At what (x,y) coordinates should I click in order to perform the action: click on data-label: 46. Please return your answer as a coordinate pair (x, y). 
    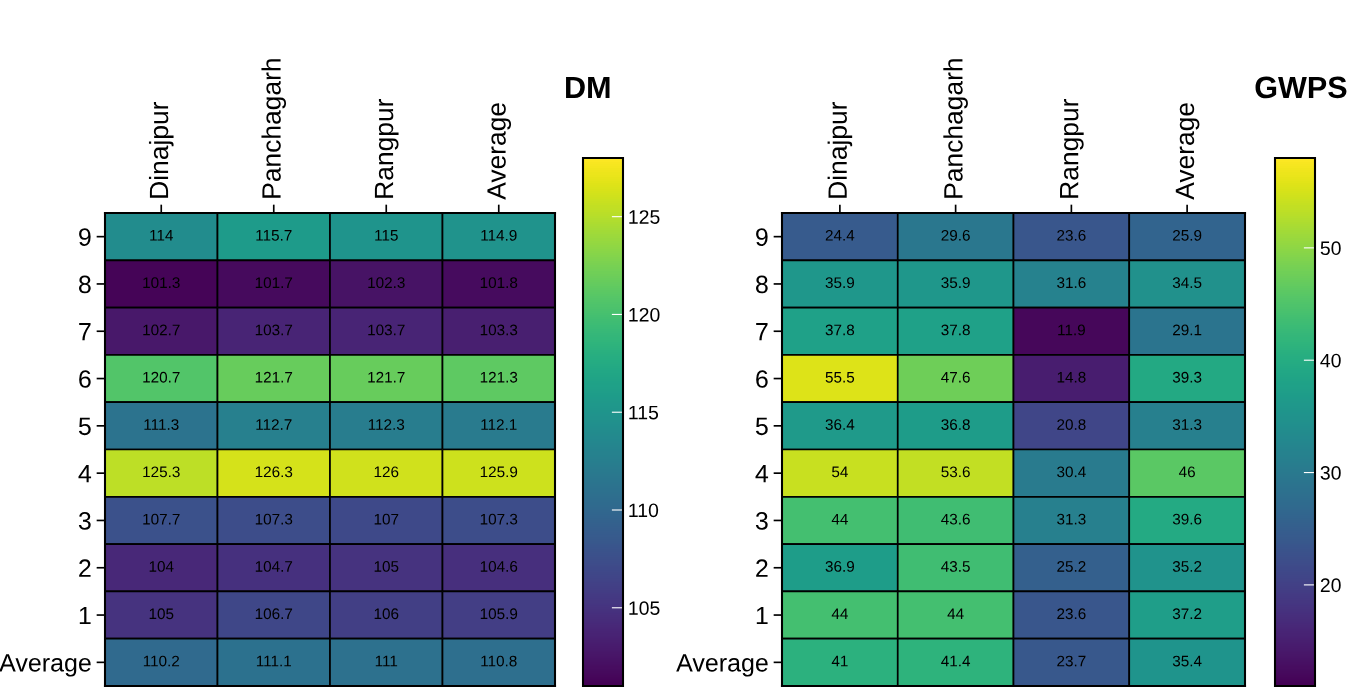
    Looking at the image, I should click on (1186, 472).